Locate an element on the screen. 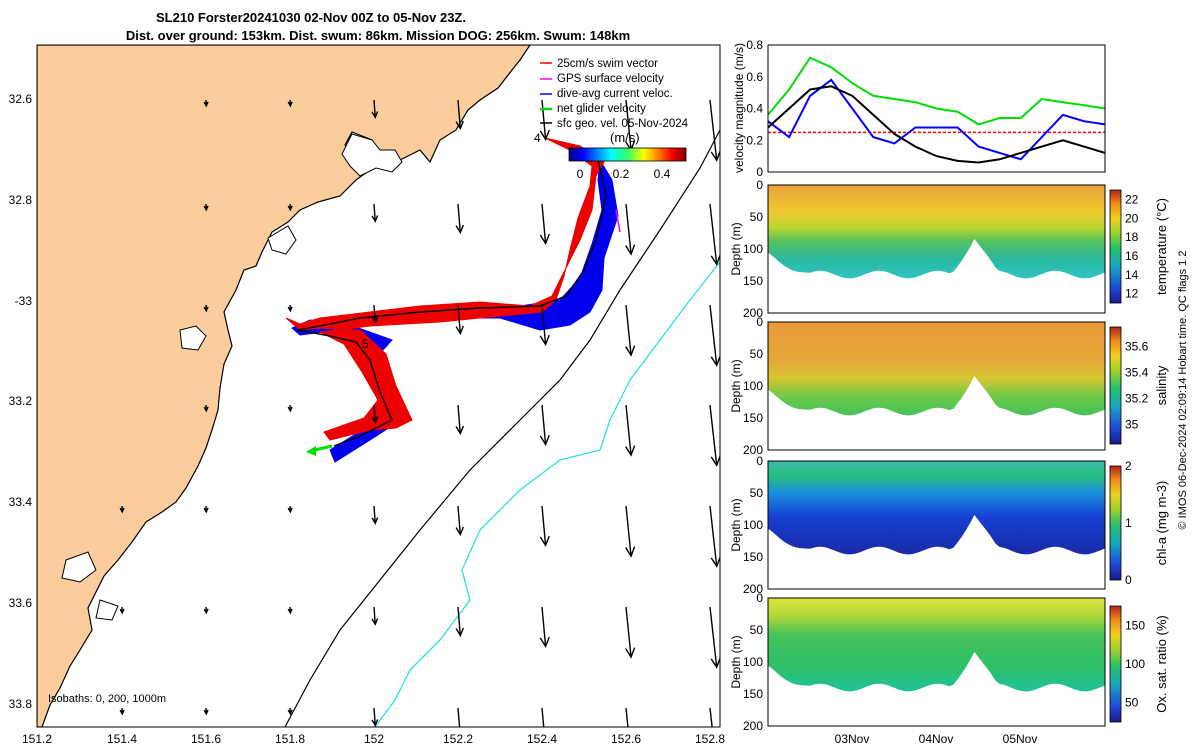 The image size is (1200, 750). velocity-ytick: 0.2 is located at coordinates (754, 140).